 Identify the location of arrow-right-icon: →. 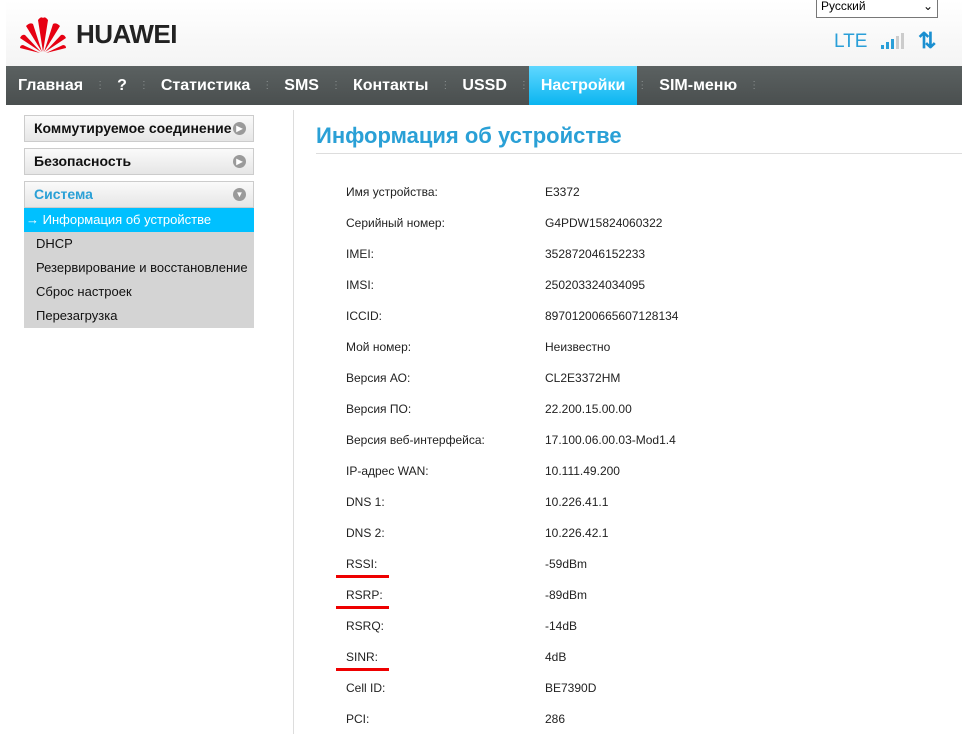
(32, 219).